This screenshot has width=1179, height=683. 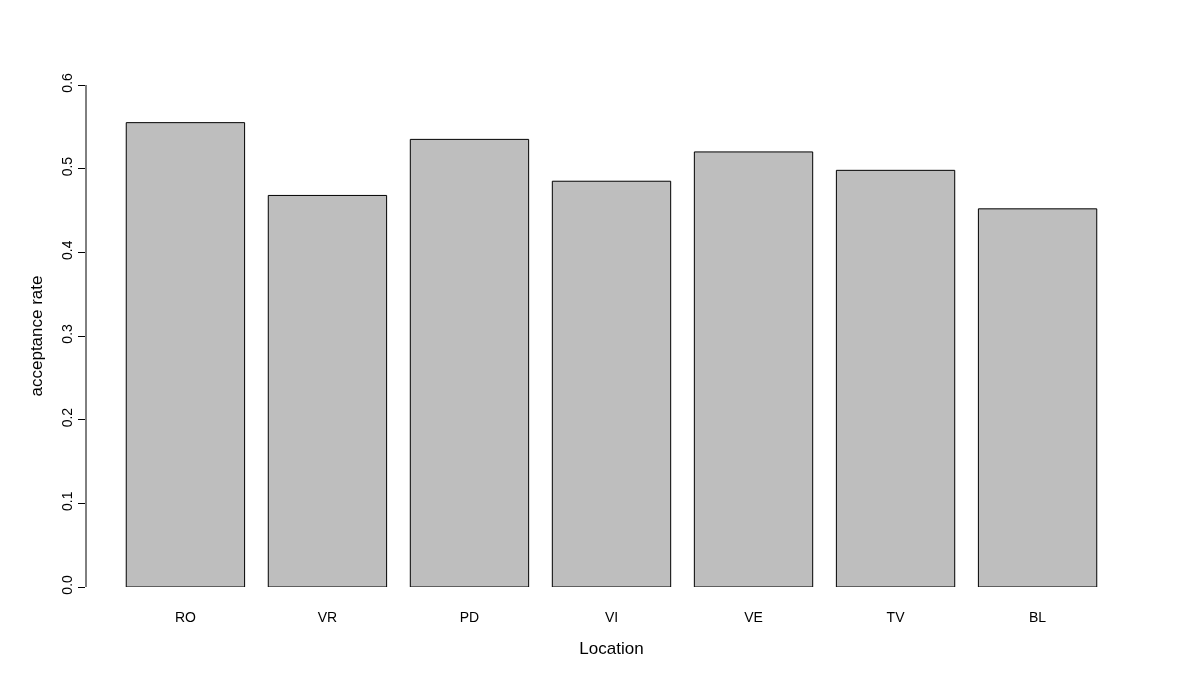 What do you see at coordinates (67, 584) in the screenshot?
I see `y-tick-label: 0.0` at bounding box center [67, 584].